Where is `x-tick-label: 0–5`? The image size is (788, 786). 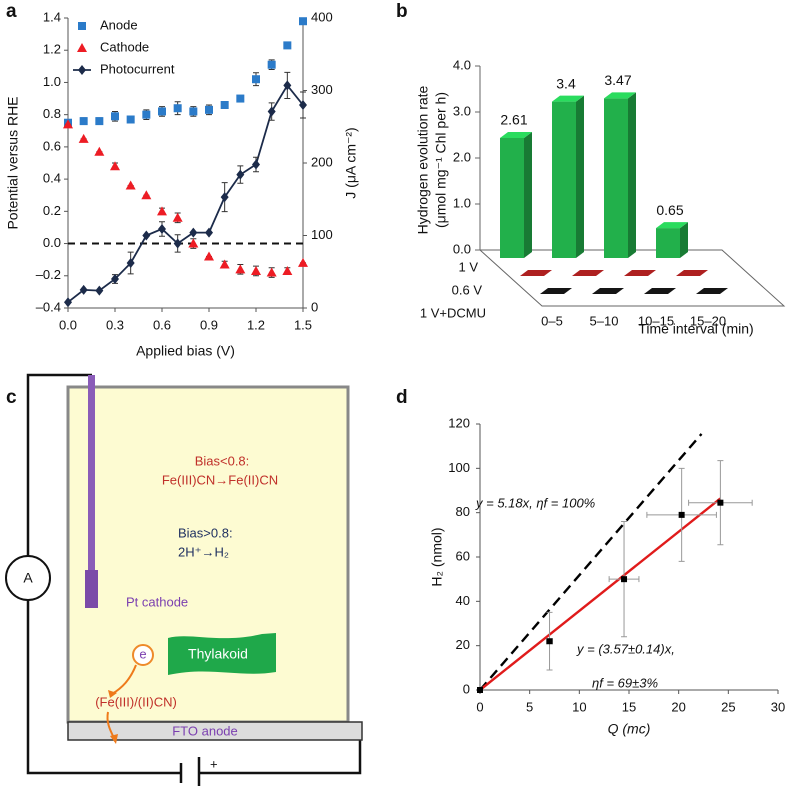
x-tick-label: 0–5 is located at coordinates (552, 320).